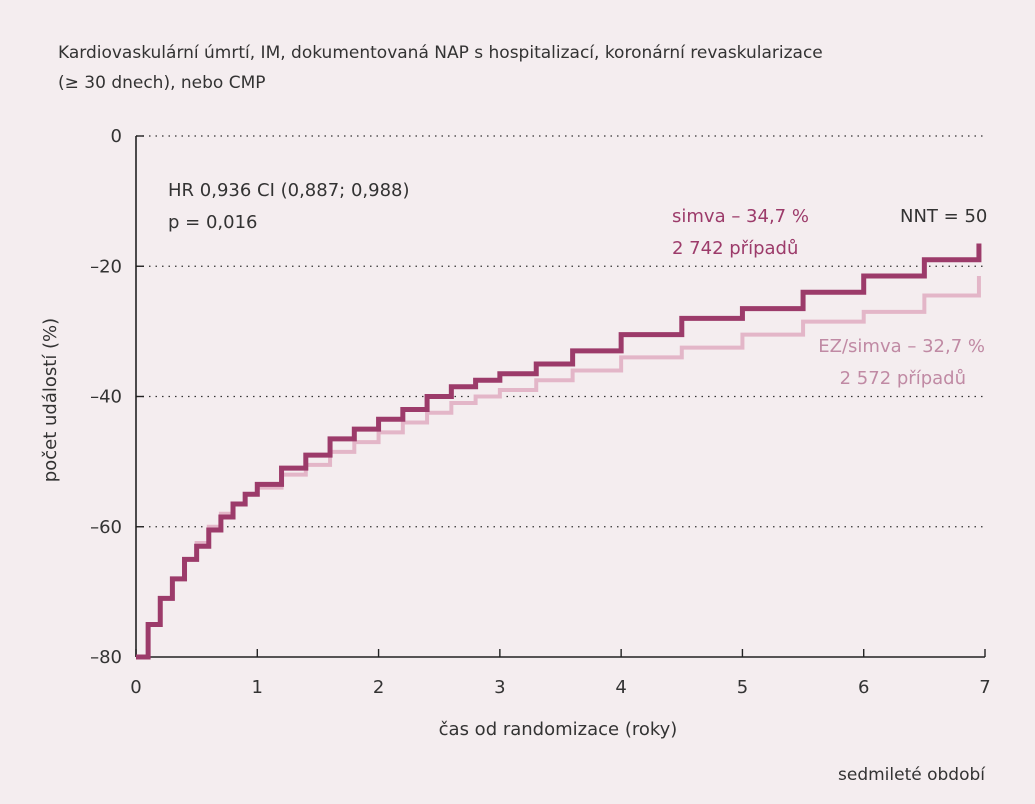  What do you see at coordinates (742, 687) in the screenshot?
I see `x-tick-label-5: 5` at bounding box center [742, 687].